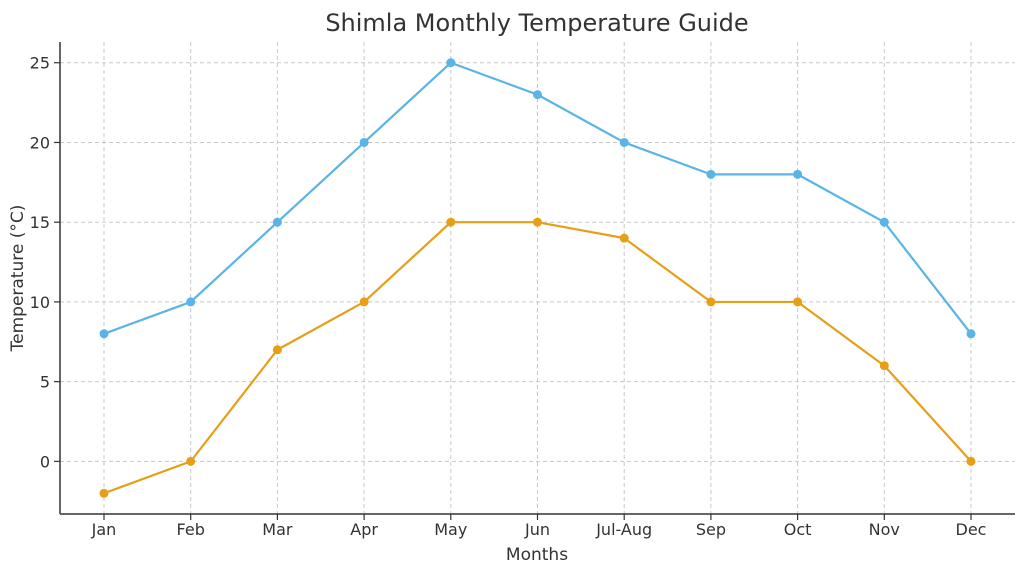 The image size is (1024, 576). What do you see at coordinates (623, 529) in the screenshot?
I see `x-tick-label: Jul-Aug` at bounding box center [623, 529].